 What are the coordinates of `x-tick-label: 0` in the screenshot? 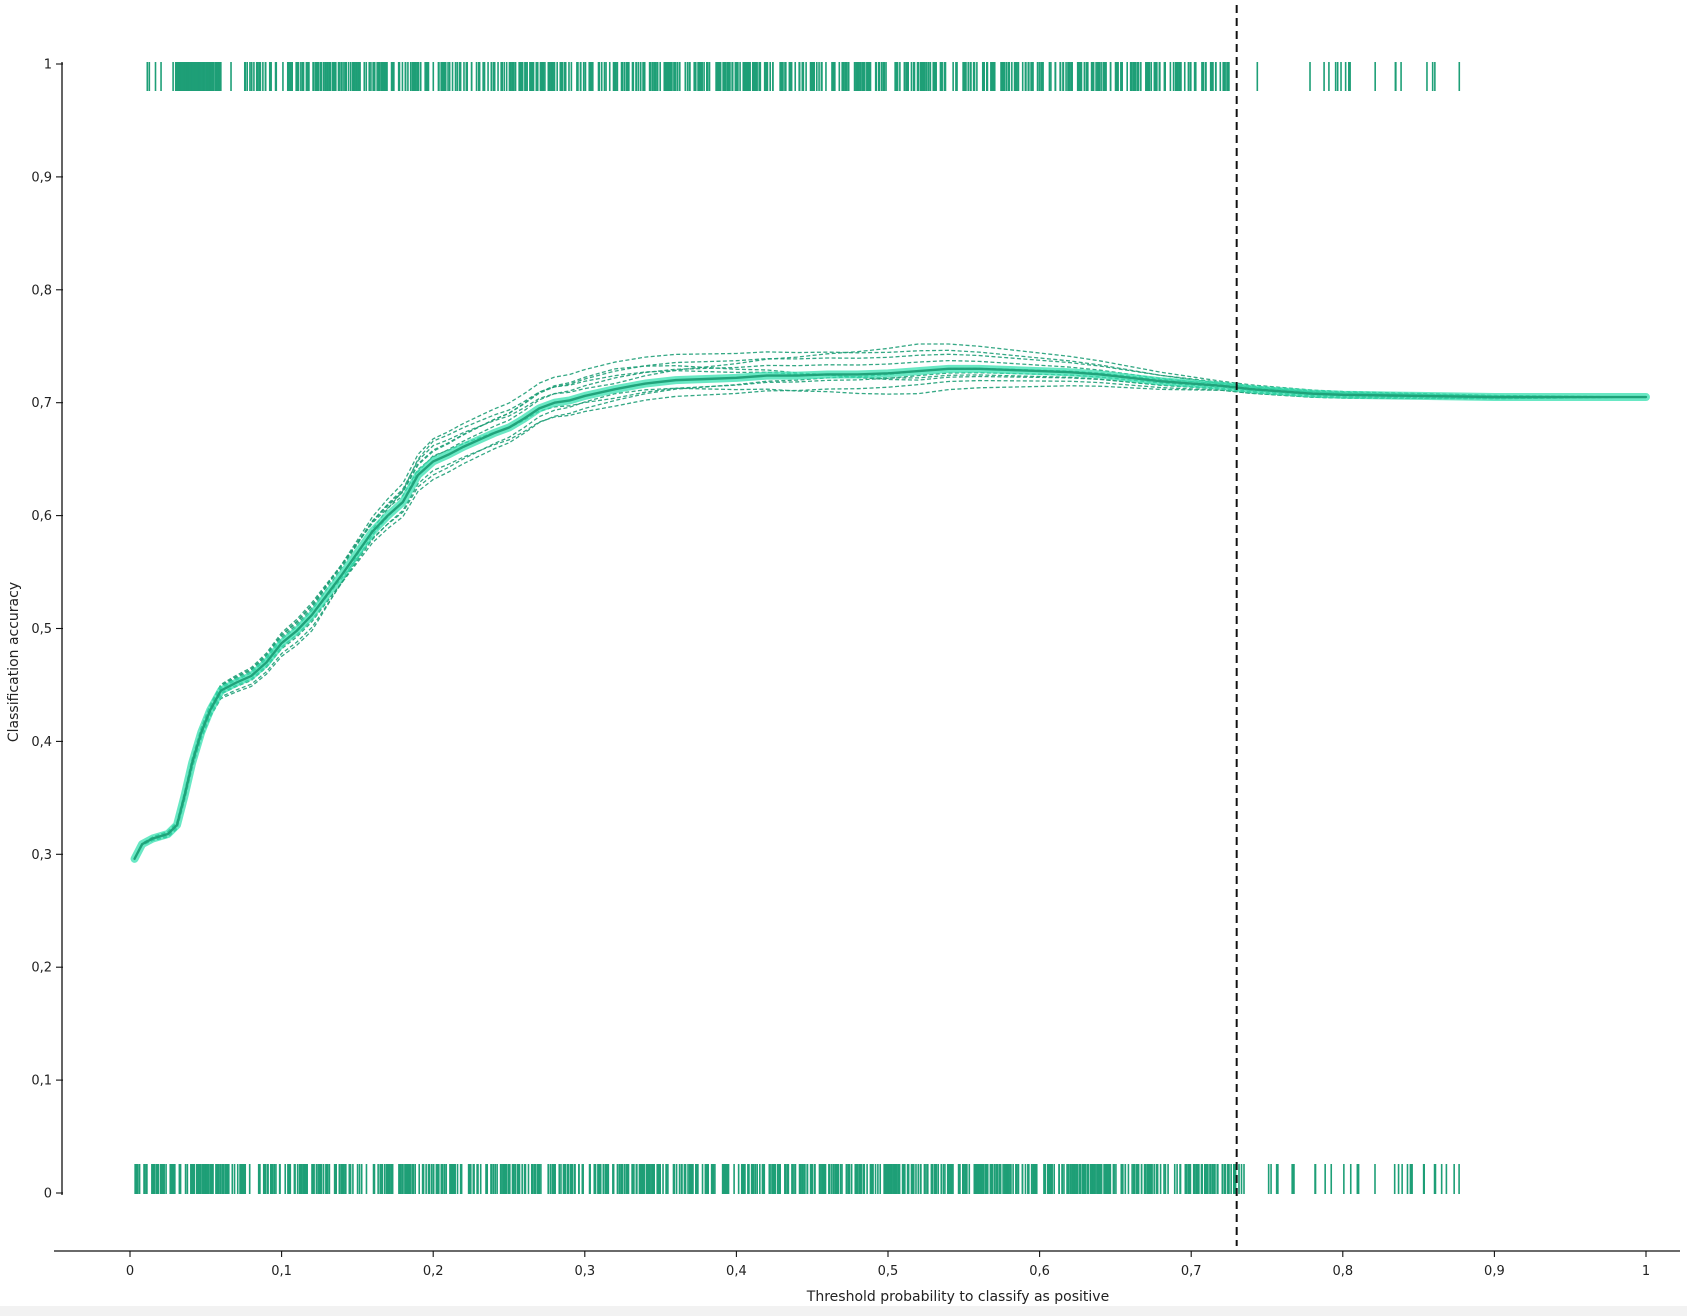 It's located at (130, 1271).